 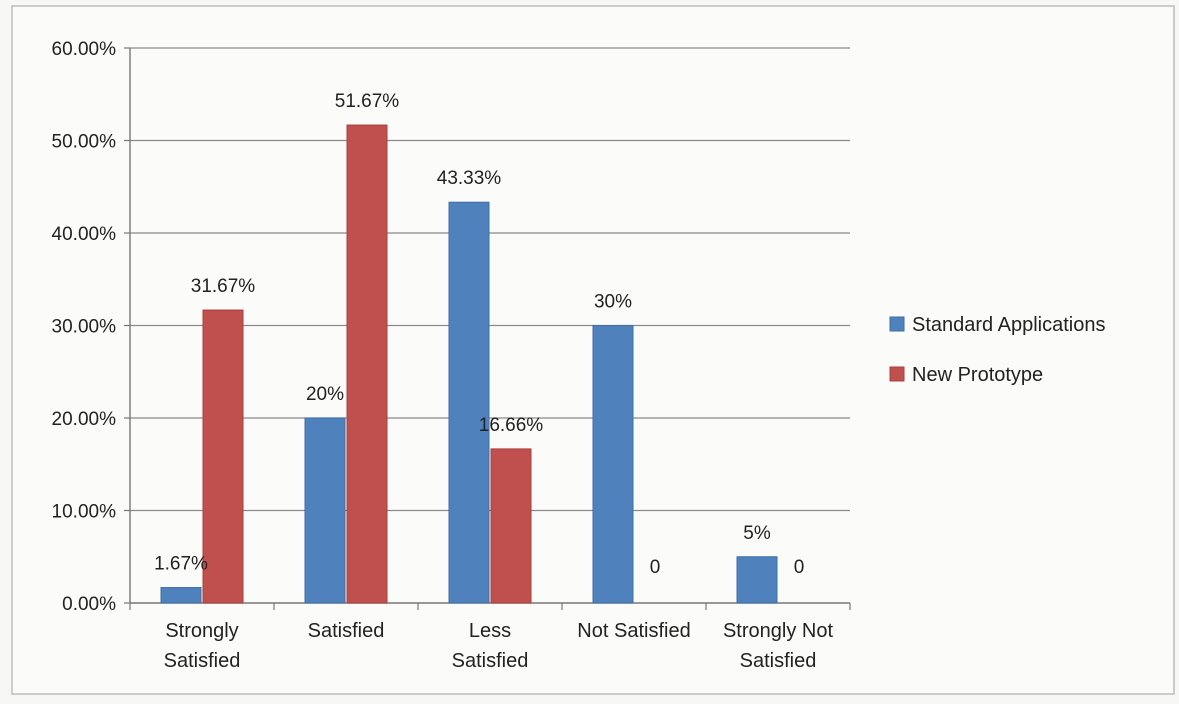 I want to click on y-tick-label: 0.00%, so click(x=89, y=604).